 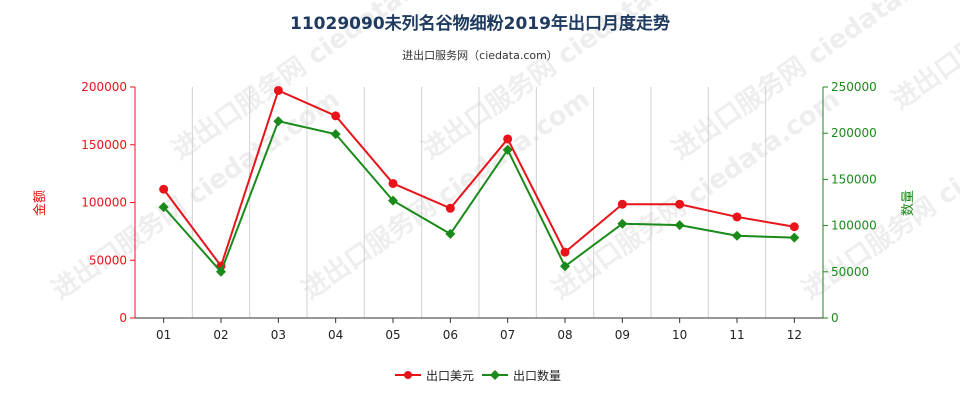 I want to click on x-axis-tick-label: 07, so click(x=507, y=335).